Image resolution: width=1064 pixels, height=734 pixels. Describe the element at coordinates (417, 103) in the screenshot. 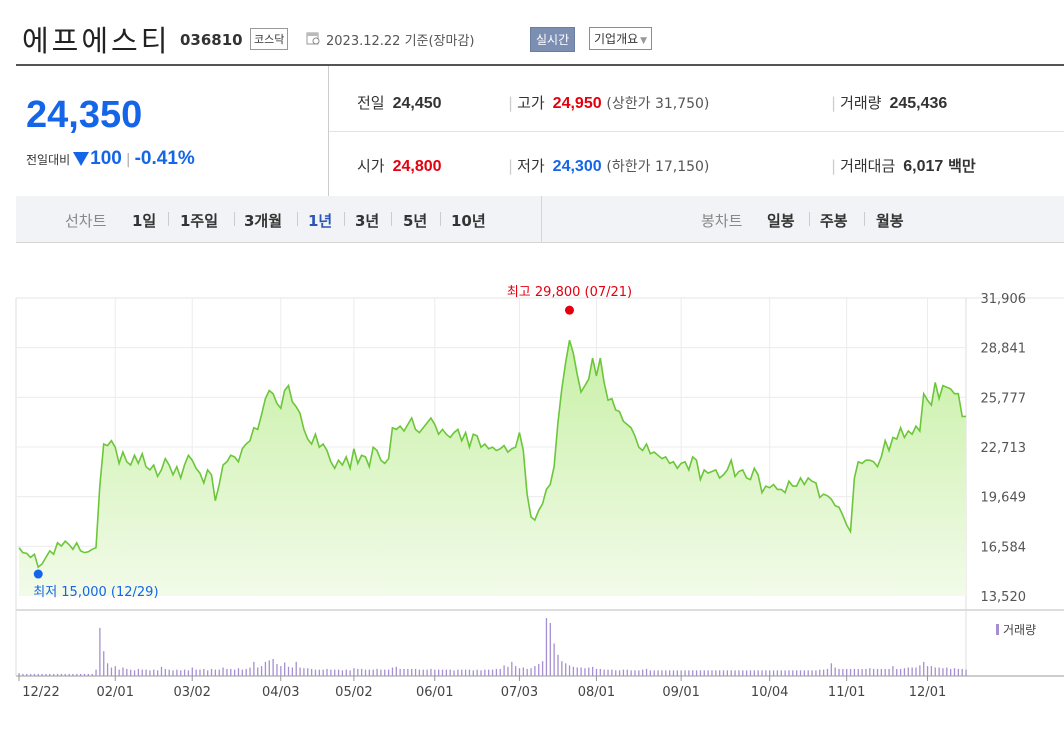

I see `prev-close-value: 24,450` at that location.